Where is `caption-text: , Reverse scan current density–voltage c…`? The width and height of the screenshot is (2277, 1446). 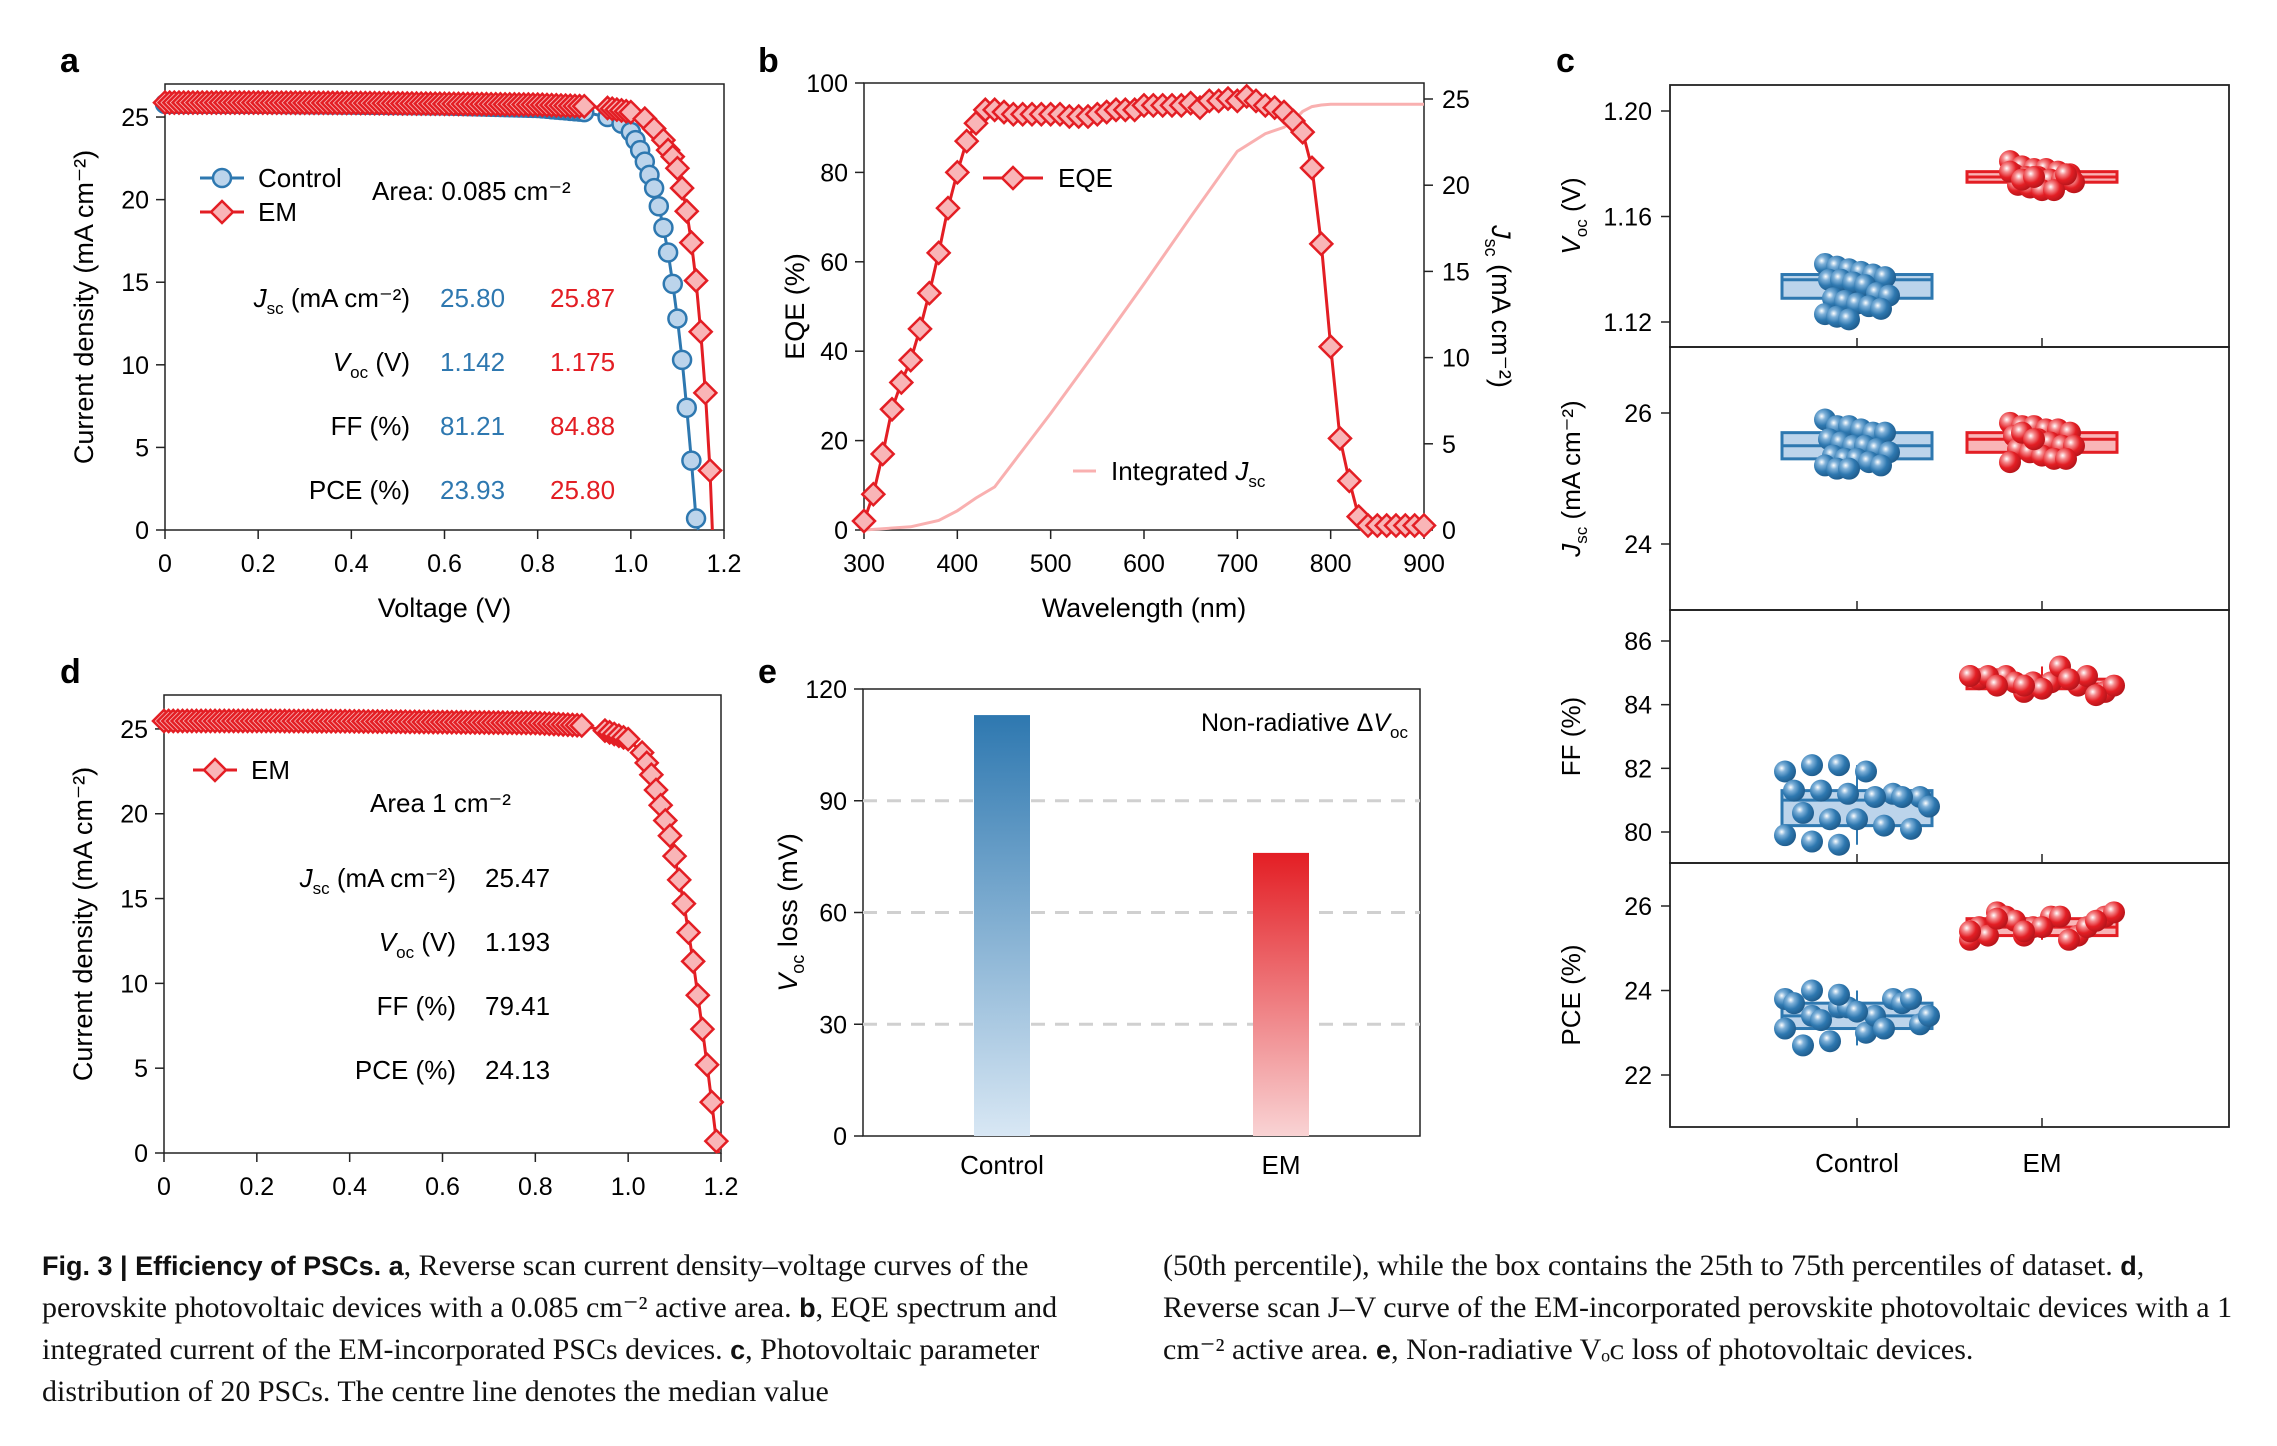
caption-text: , Reverse scan current density–voltage c… is located at coordinates (535, 1286).